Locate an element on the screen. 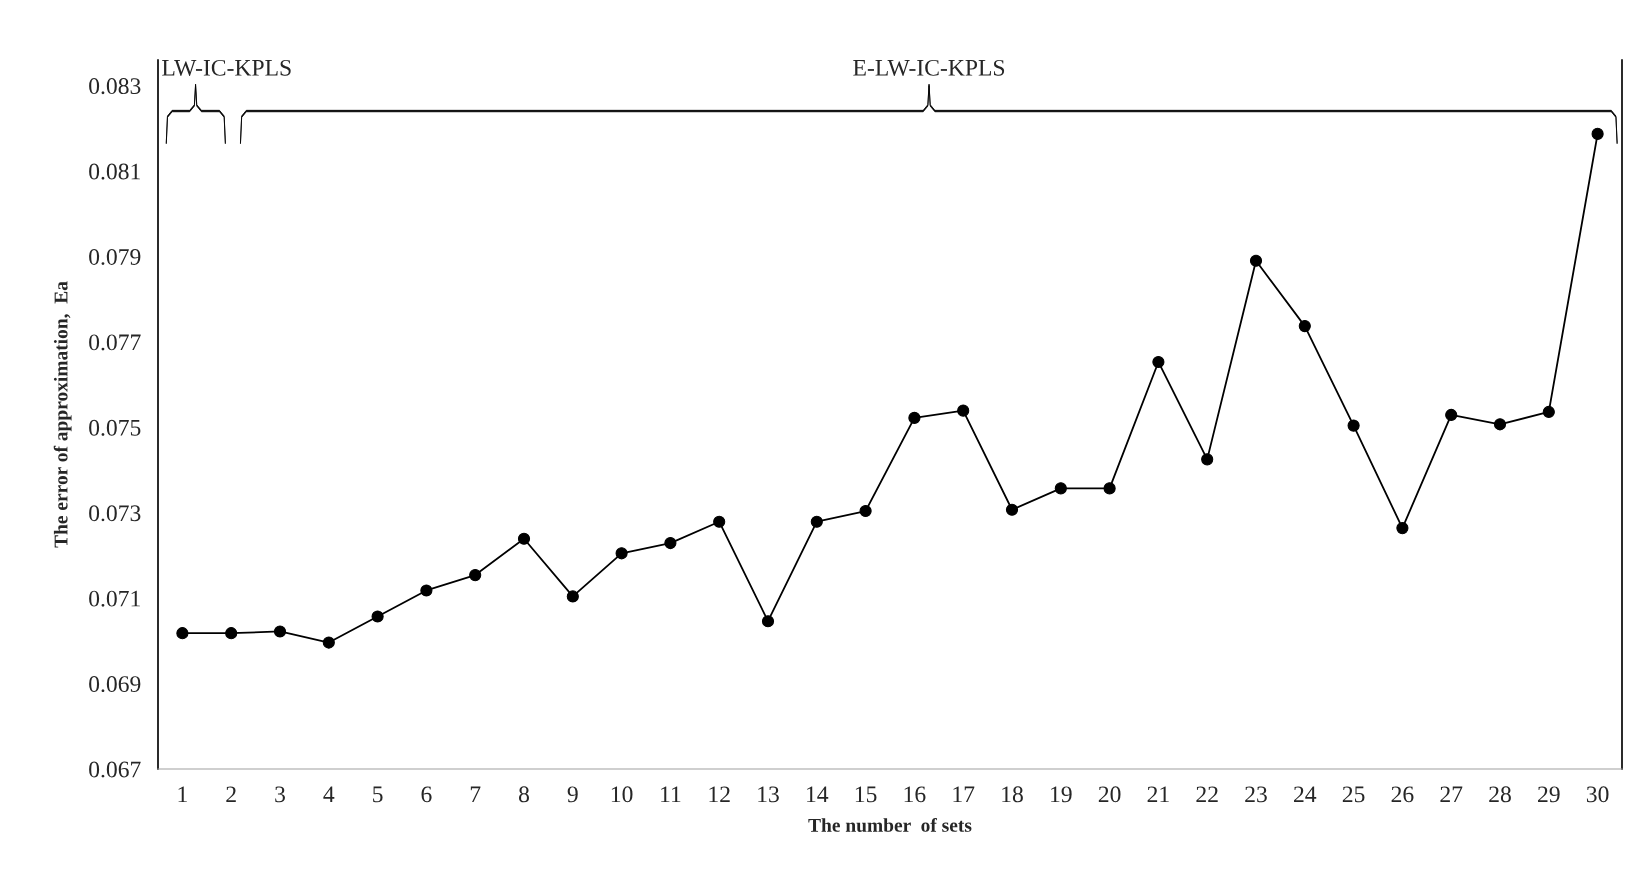 This screenshot has height=877, width=1652. x-tick-label: 5 is located at coordinates (378, 794).